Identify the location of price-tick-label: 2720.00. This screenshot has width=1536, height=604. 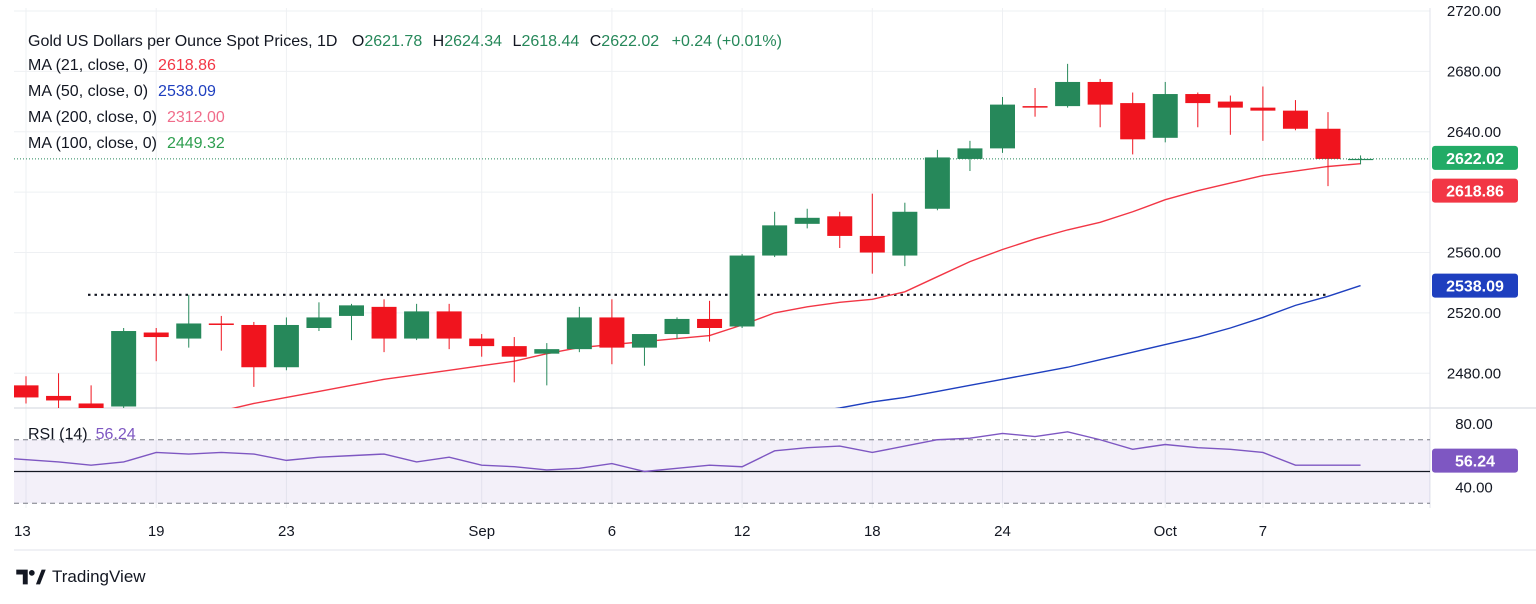
(1474, 11).